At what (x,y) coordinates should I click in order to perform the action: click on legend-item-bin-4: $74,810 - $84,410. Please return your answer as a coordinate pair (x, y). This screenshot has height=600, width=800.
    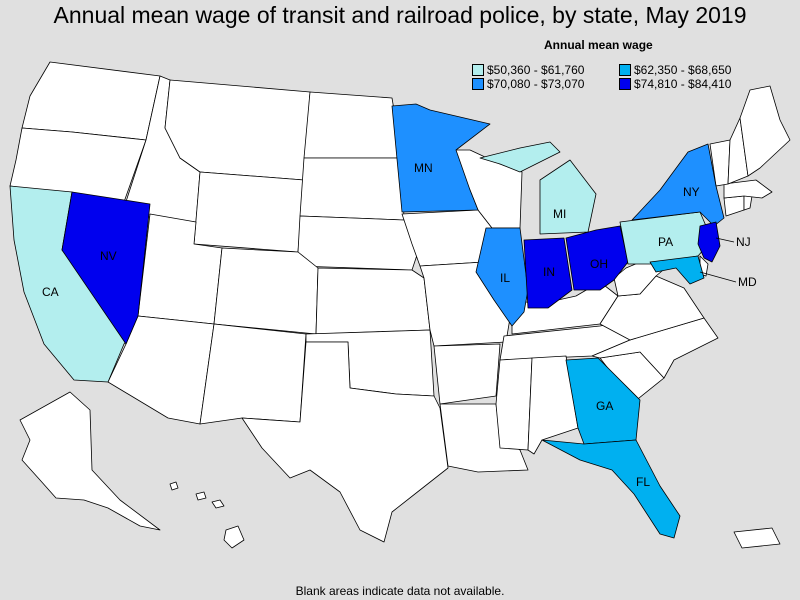
    Looking at the image, I should click on (675, 84).